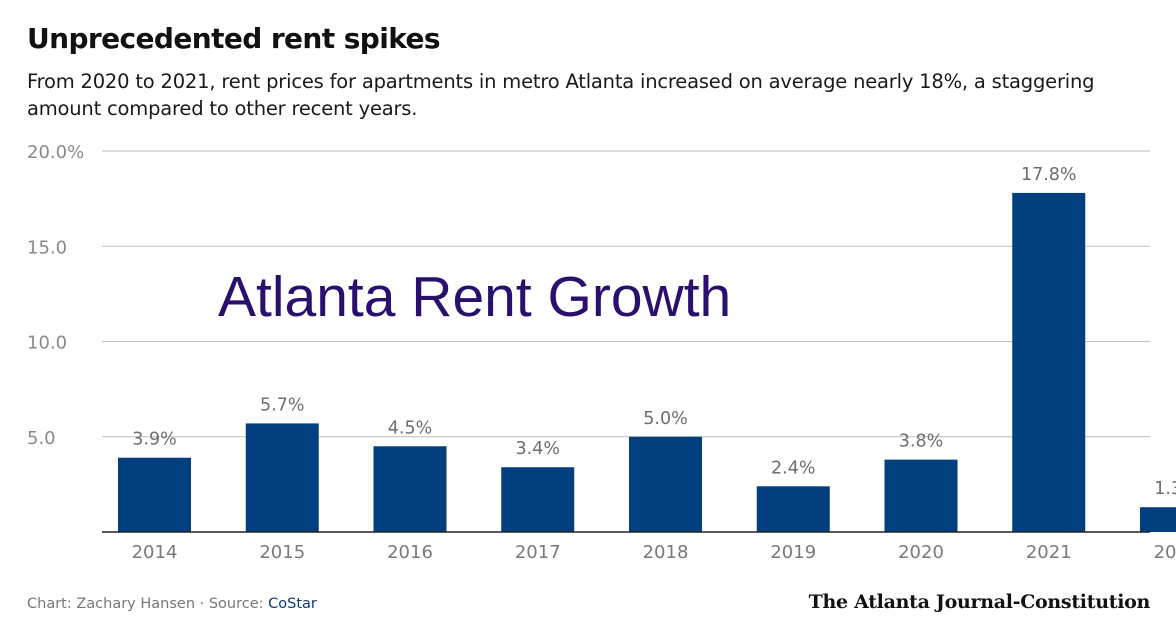 The image size is (1176, 638). What do you see at coordinates (1165, 552) in the screenshot?
I see `x-tick-label: 2022` at bounding box center [1165, 552].